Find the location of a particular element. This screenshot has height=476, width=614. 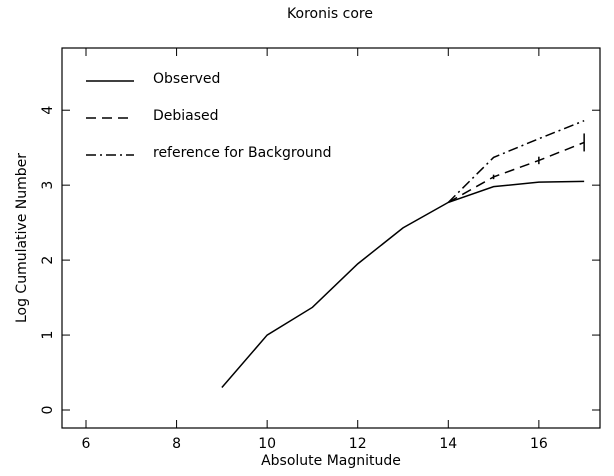

legend-label: reference for Background is located at coordinates (242, 153).